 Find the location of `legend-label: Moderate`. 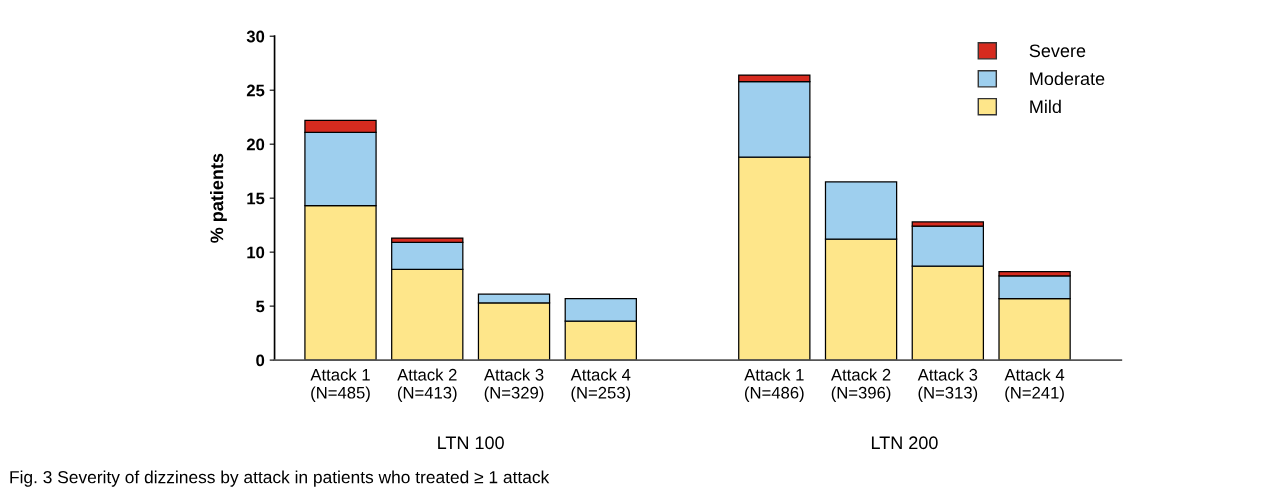

legend-label: Moderate is located at coordinates (1067, 78).